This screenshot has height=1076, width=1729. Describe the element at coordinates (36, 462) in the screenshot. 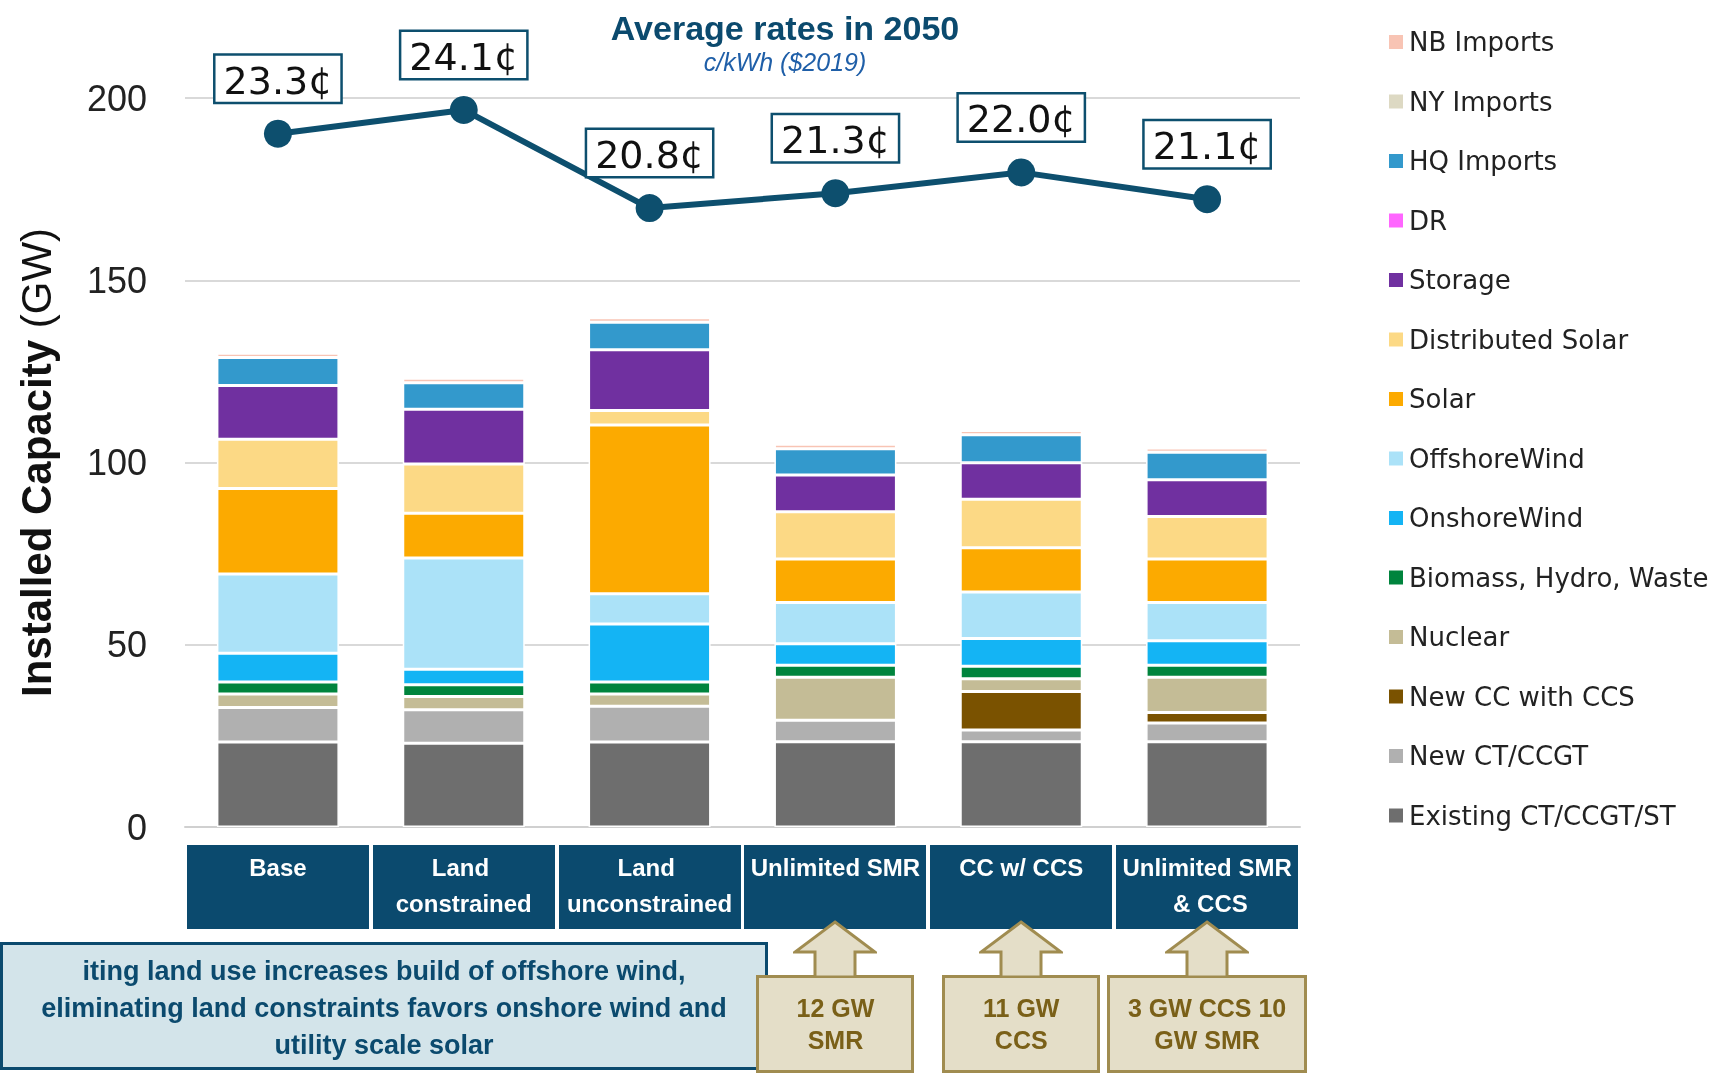

I see `y-axis-title: Installed Capacity (GW)` at that location.